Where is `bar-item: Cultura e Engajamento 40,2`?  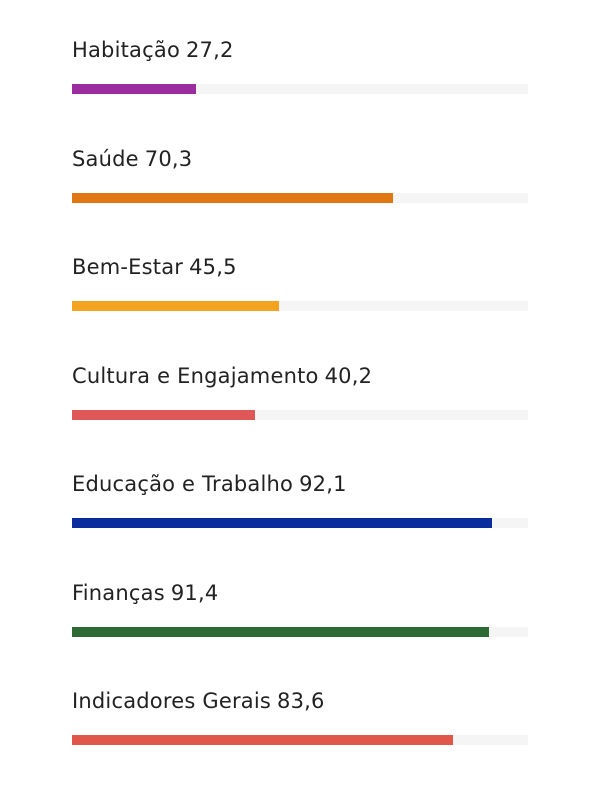 bar-item: Cultura e Engajamento 40,2 is located at coordinates (300, 392).